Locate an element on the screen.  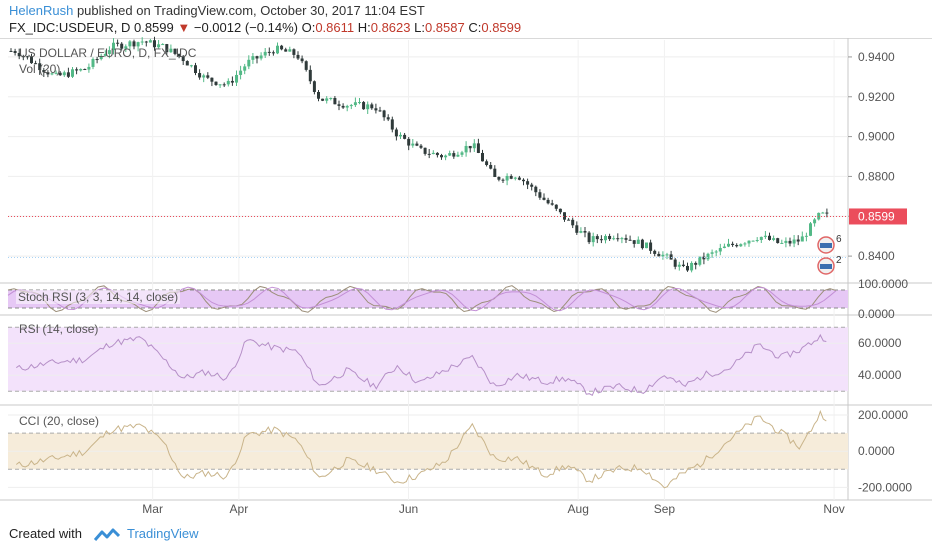
close-value: 0.8599 is located at coordinates (501, 27).